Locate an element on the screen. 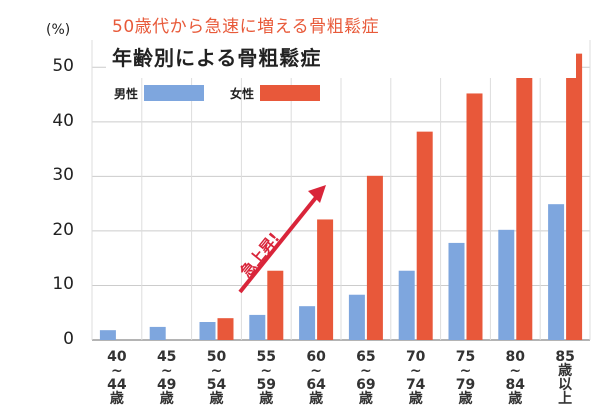 The width and height of the screenshot is (600, 420). x-tick-label: 40 ~ 44 歳 is located at coordinates (117, 378).